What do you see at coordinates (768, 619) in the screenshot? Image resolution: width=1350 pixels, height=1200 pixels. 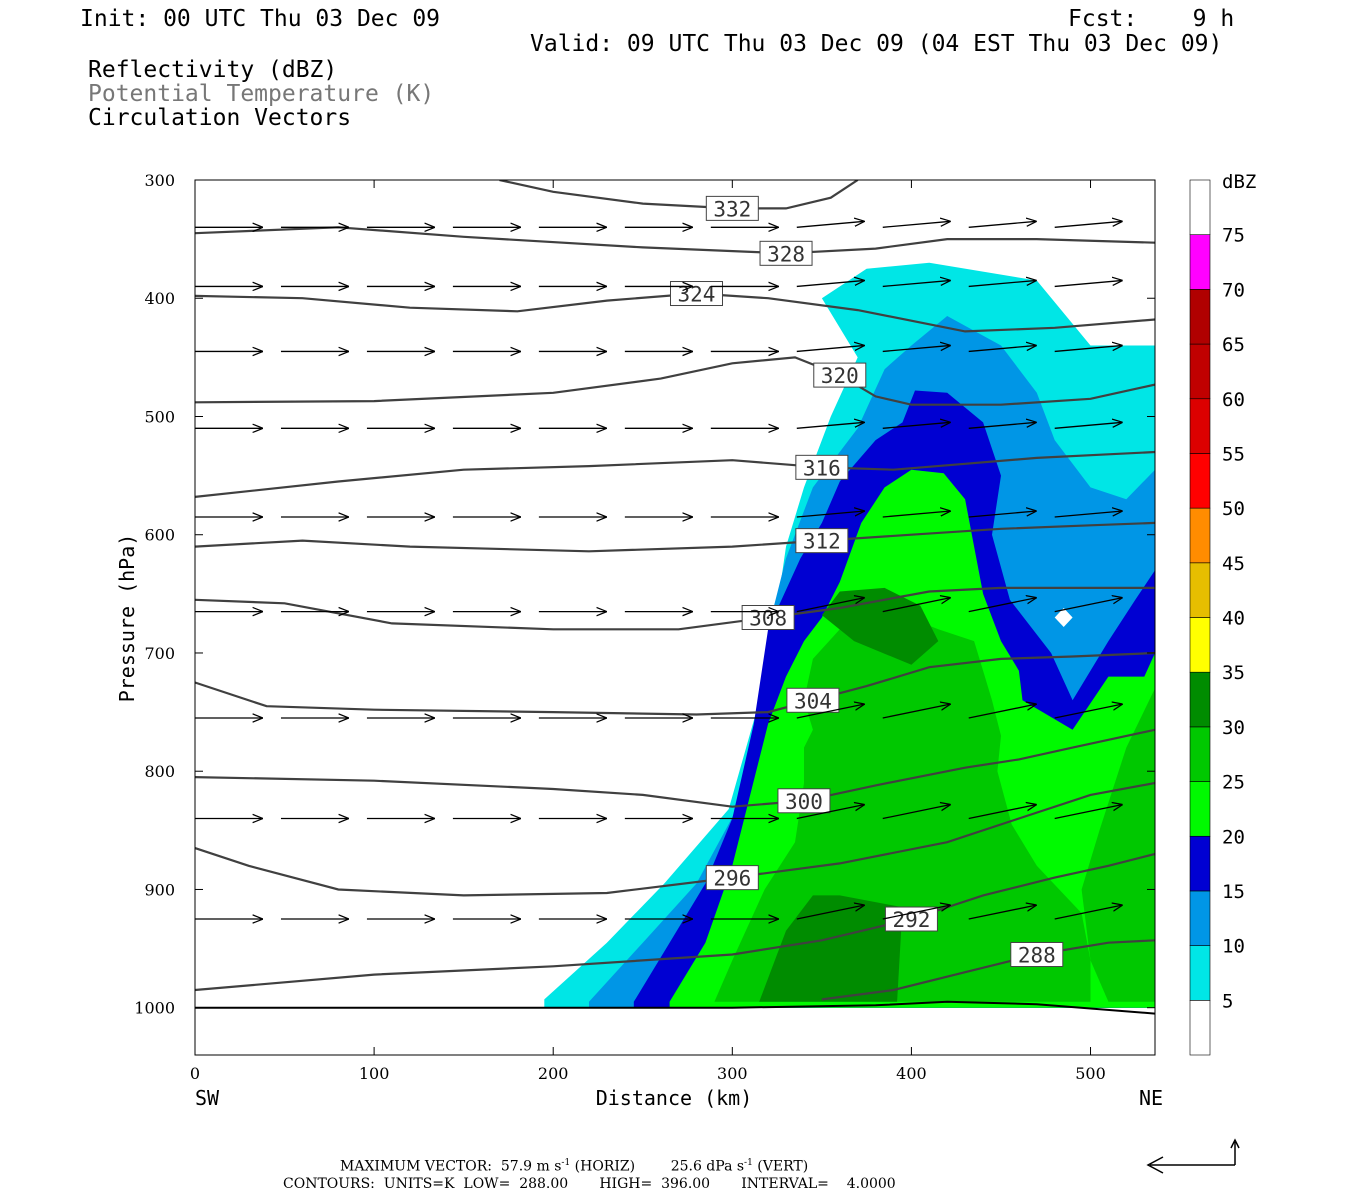 I see `theta-label-308: 308` at bounding box center [768, 619].